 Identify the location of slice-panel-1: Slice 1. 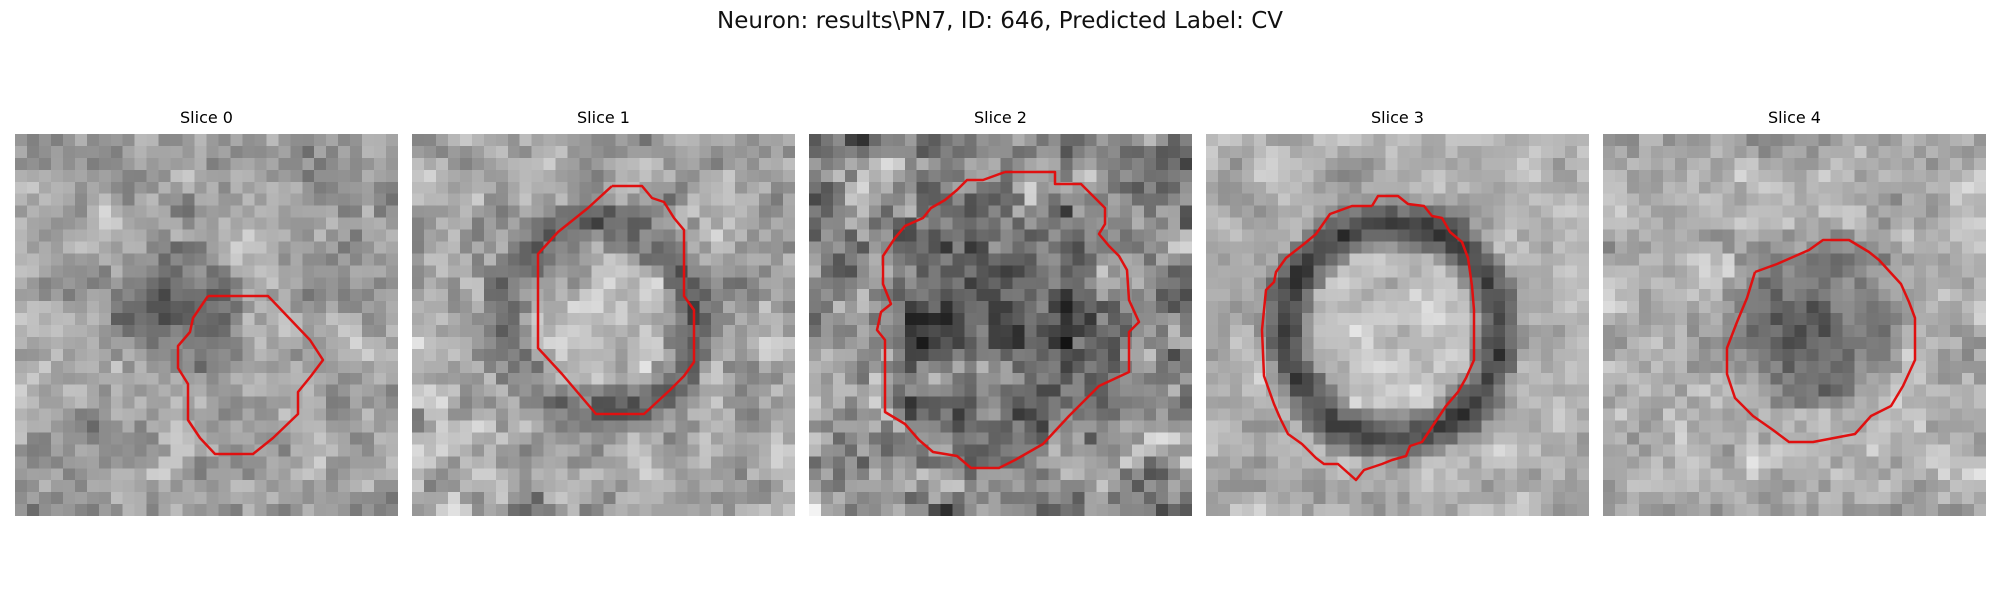
(603, 312).